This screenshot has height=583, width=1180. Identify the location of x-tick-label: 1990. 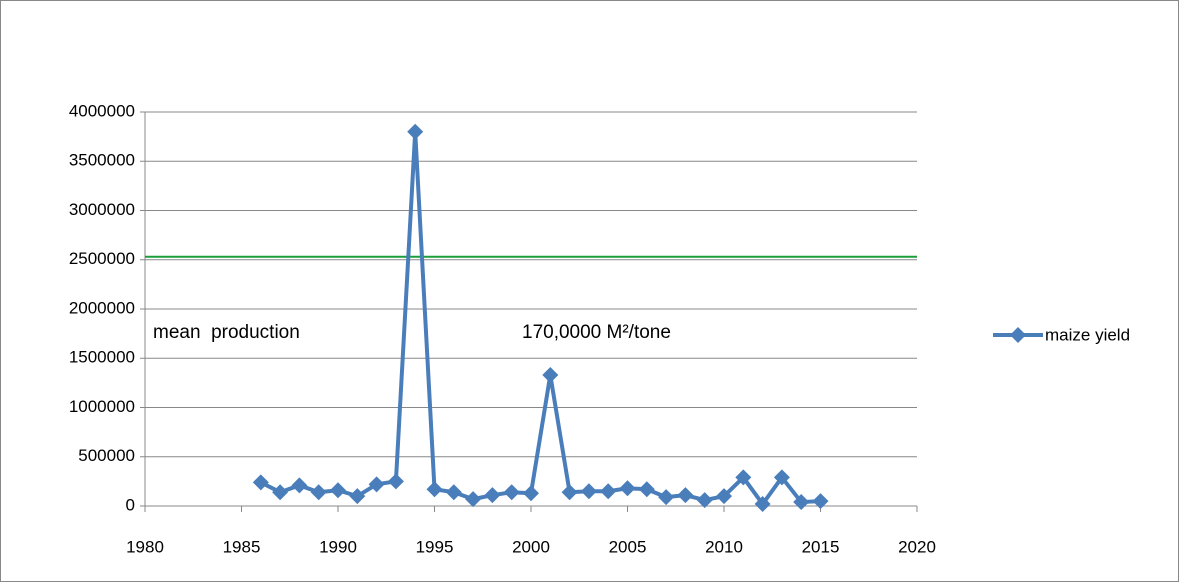
(338, 546).